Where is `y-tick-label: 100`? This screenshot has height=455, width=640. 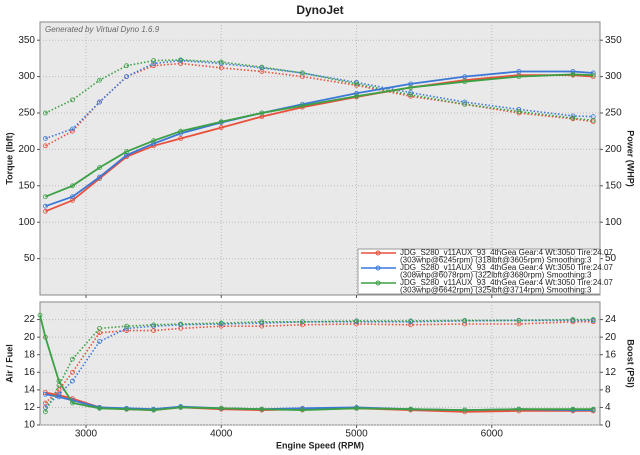 y-tick-label: 100 is located at coordinates (26, 222).